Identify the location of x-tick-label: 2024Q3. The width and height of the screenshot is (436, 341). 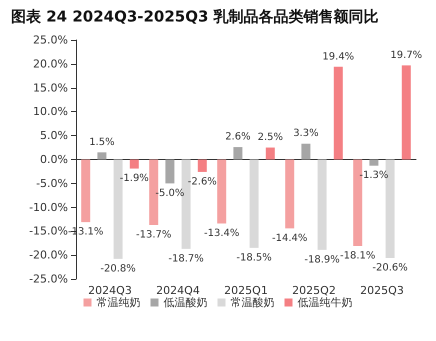
(110, 290).